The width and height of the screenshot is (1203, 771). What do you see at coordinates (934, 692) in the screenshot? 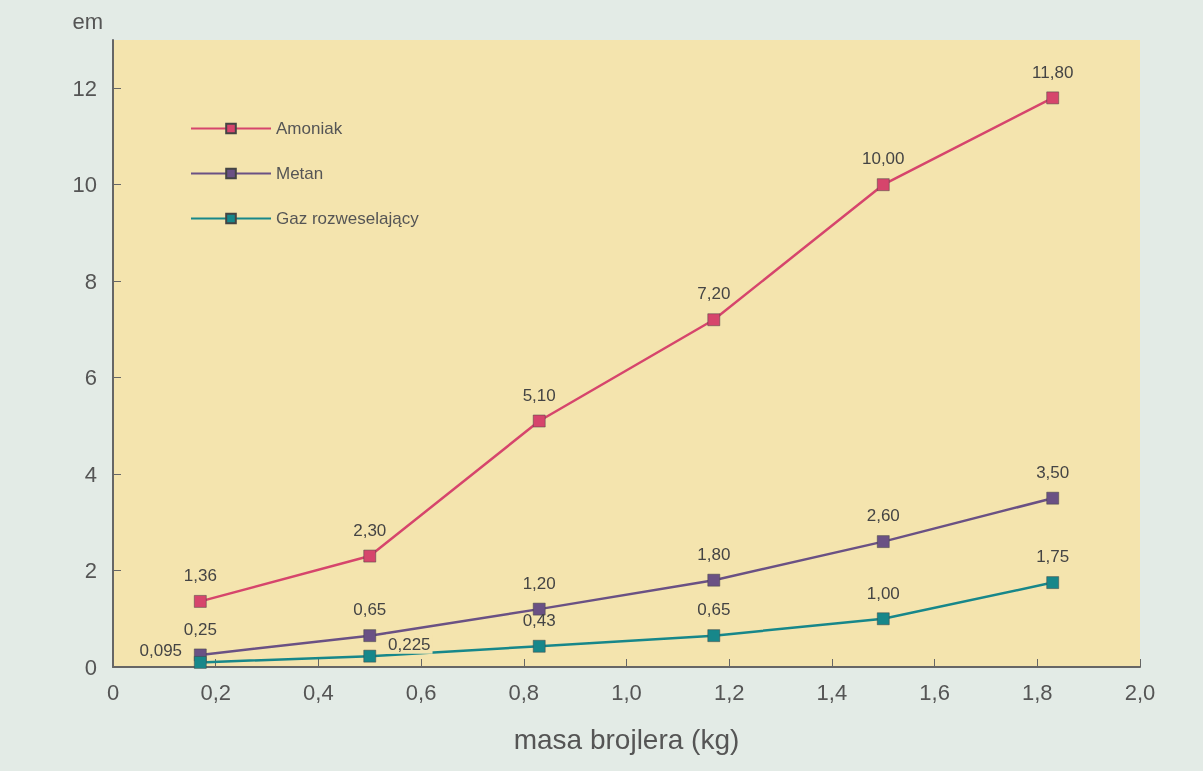
I see `x-tick-label: 1,6` at bounding box center [934, 692].